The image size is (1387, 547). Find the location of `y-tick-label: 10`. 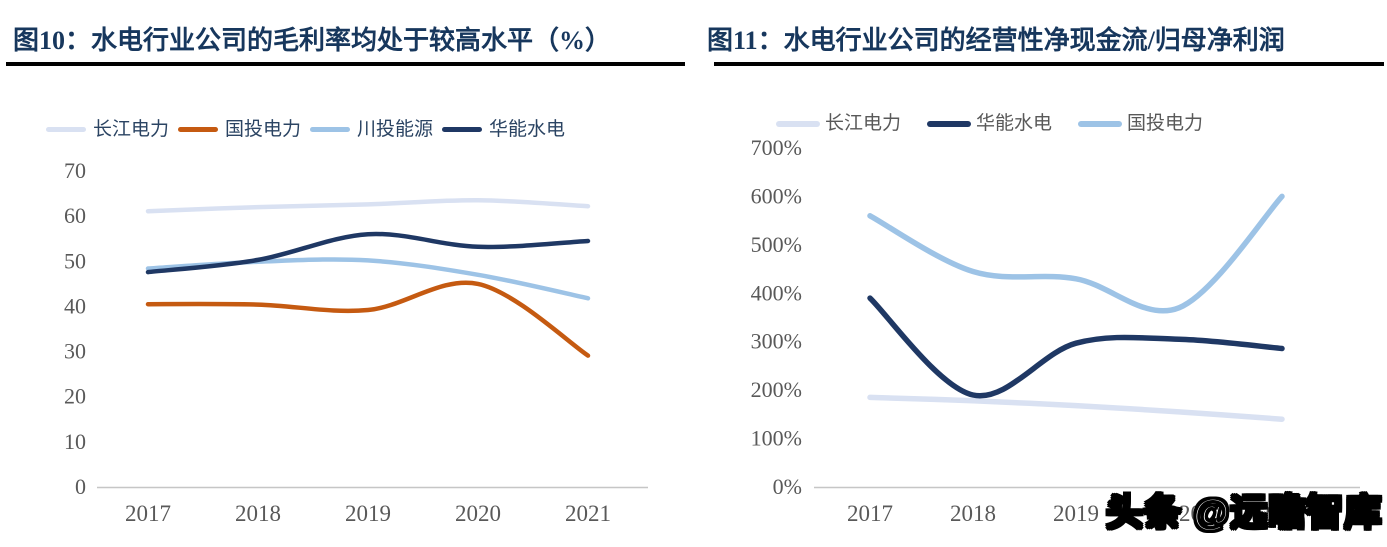

y-tick-label: 10 is located at coordinates (75, 441).